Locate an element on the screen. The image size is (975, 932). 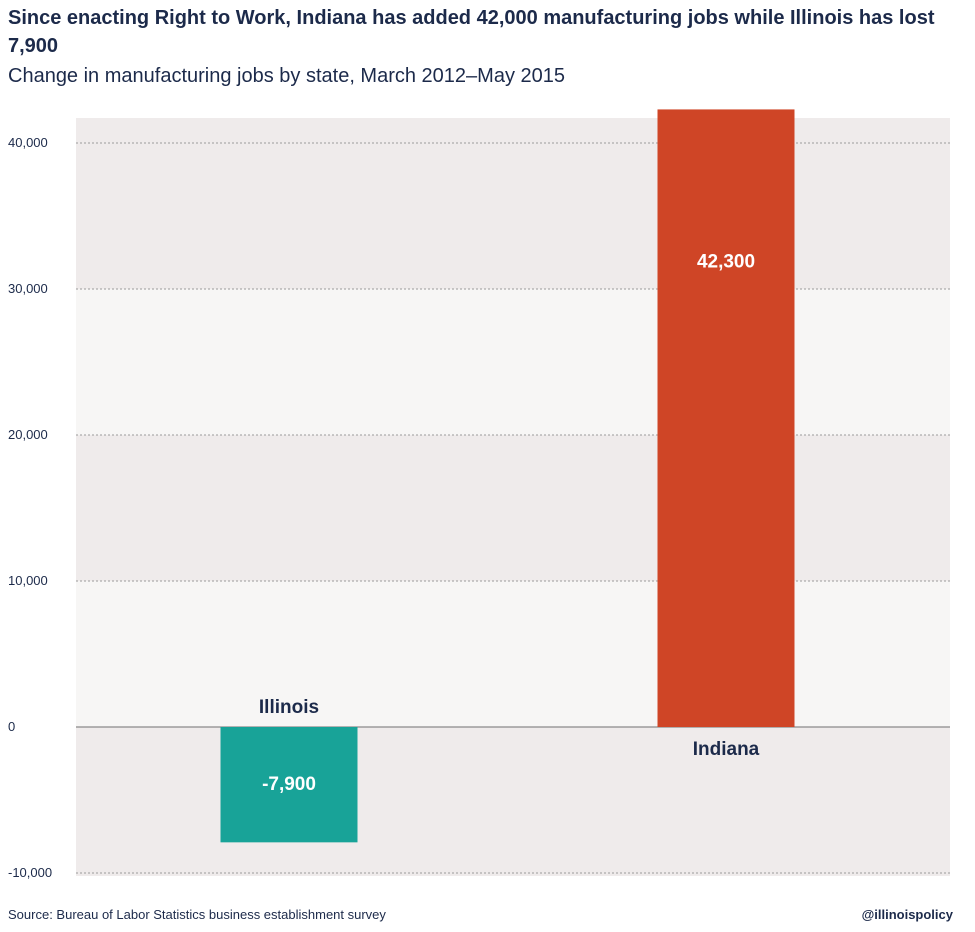
bar-illinois is located at coordinates (289, 785).